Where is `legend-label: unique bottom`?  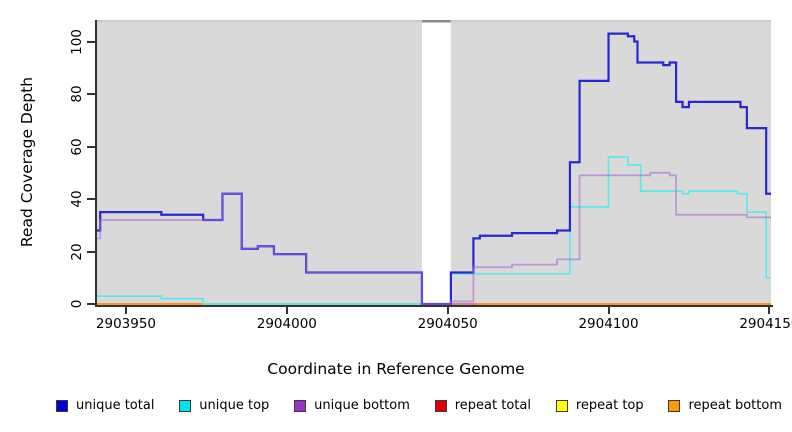 legend-label: unique bottom is located at coordinates (362, 405).